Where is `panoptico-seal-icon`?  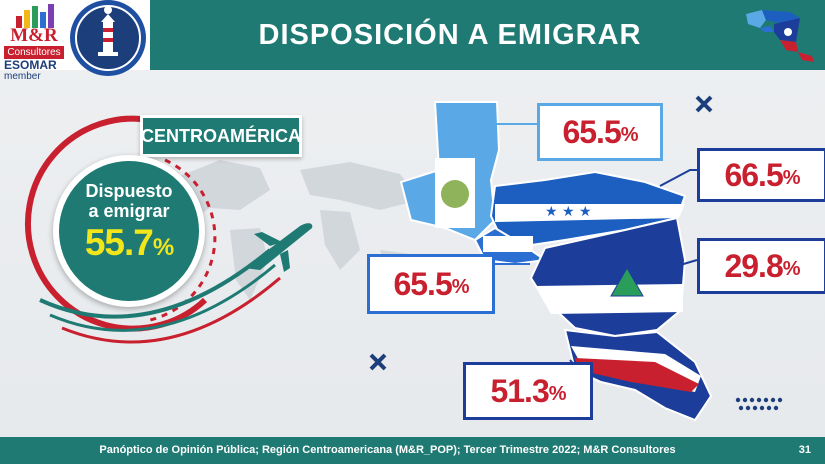
panoptico-seal-icon is located at coordinates (108, 38).